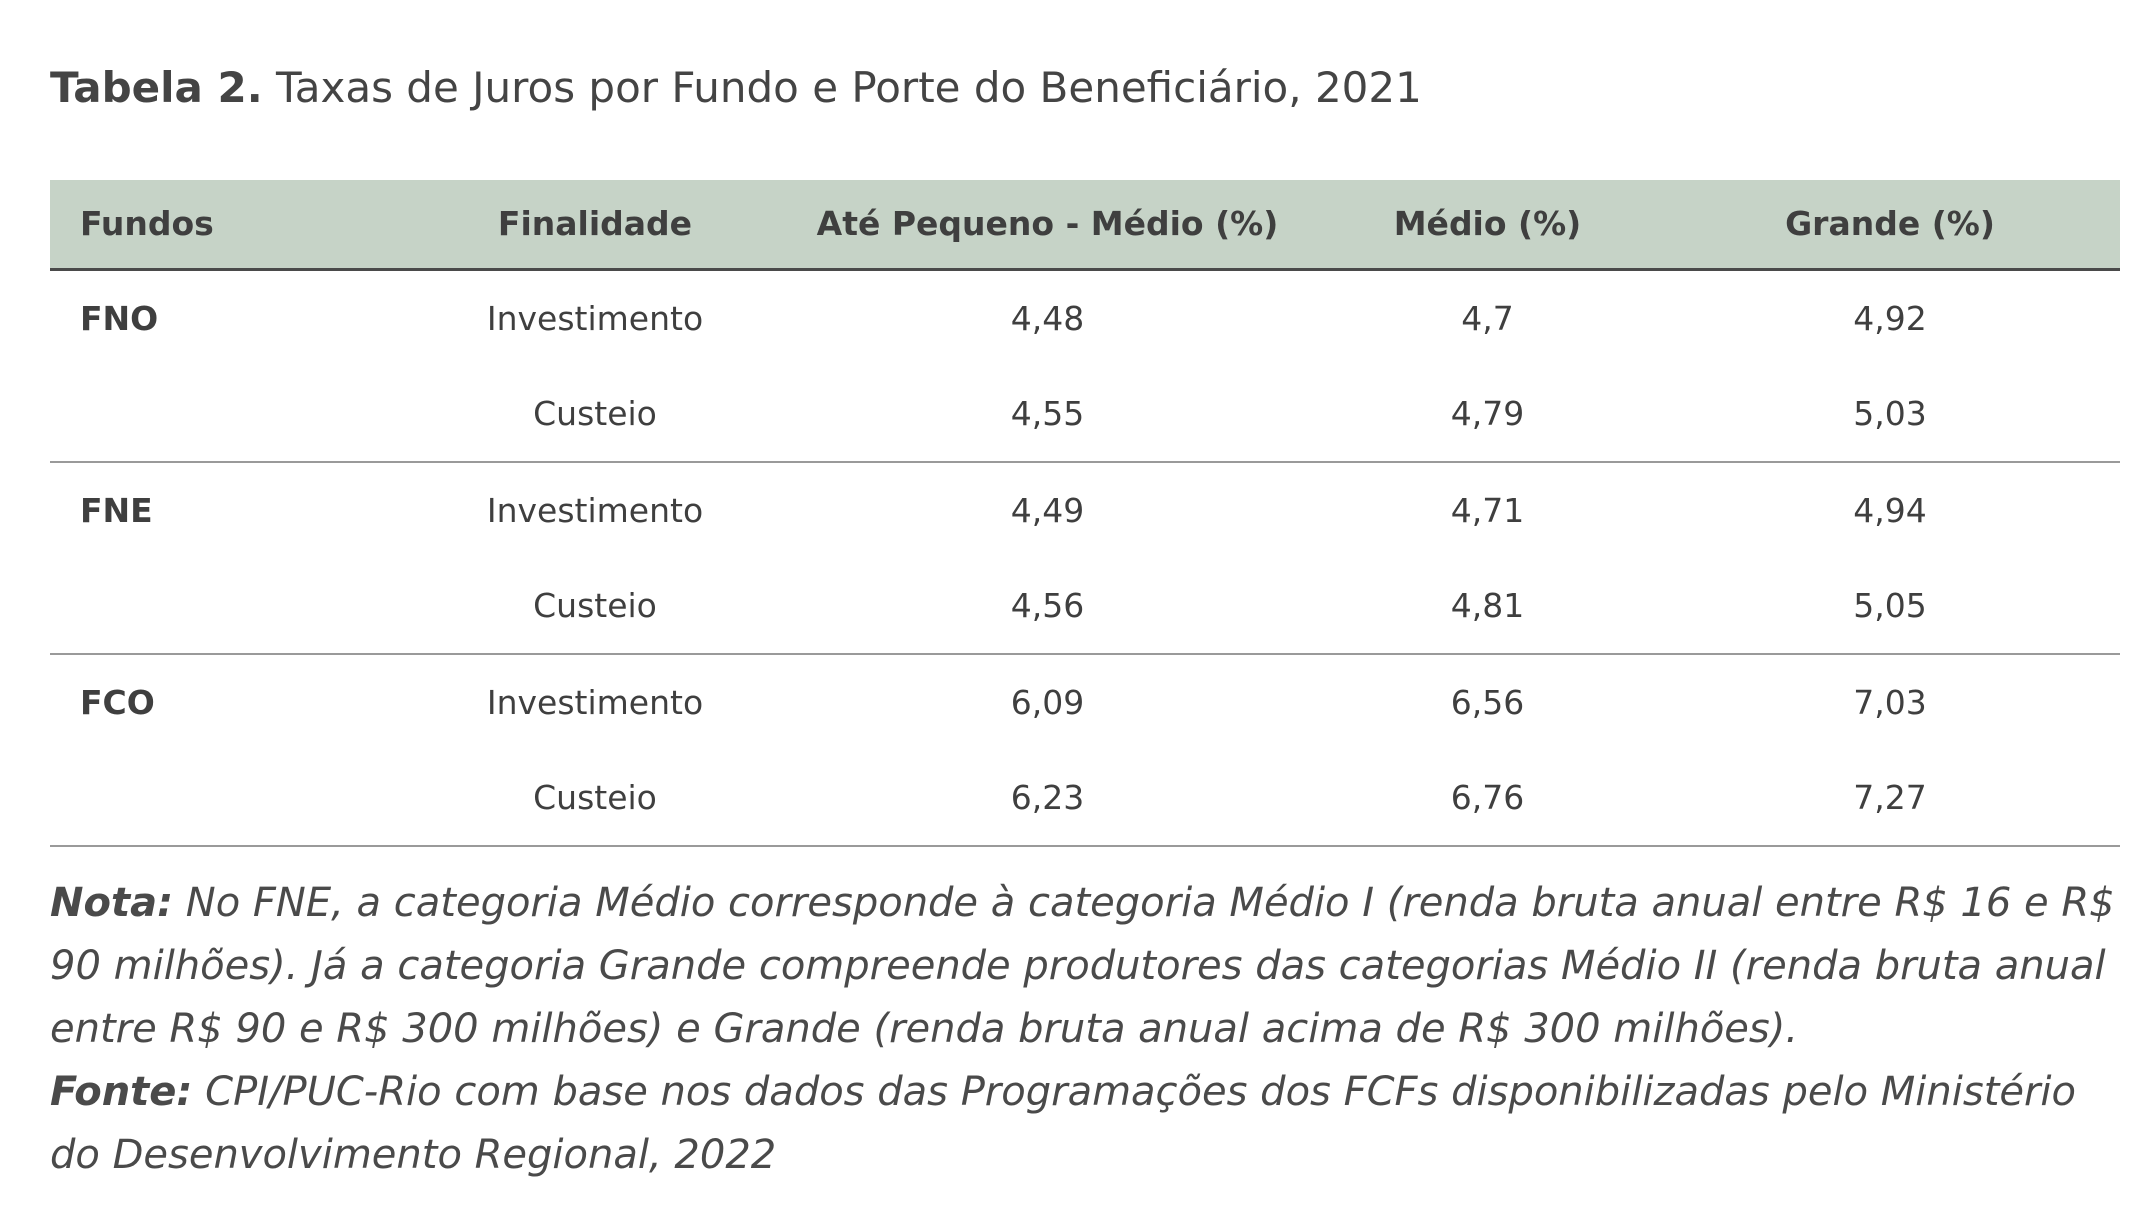  What do you see at coordinates (595, 225) in the screenshot?
I see `header-finalidade: Finalidade` at bounding box center [595, 225].